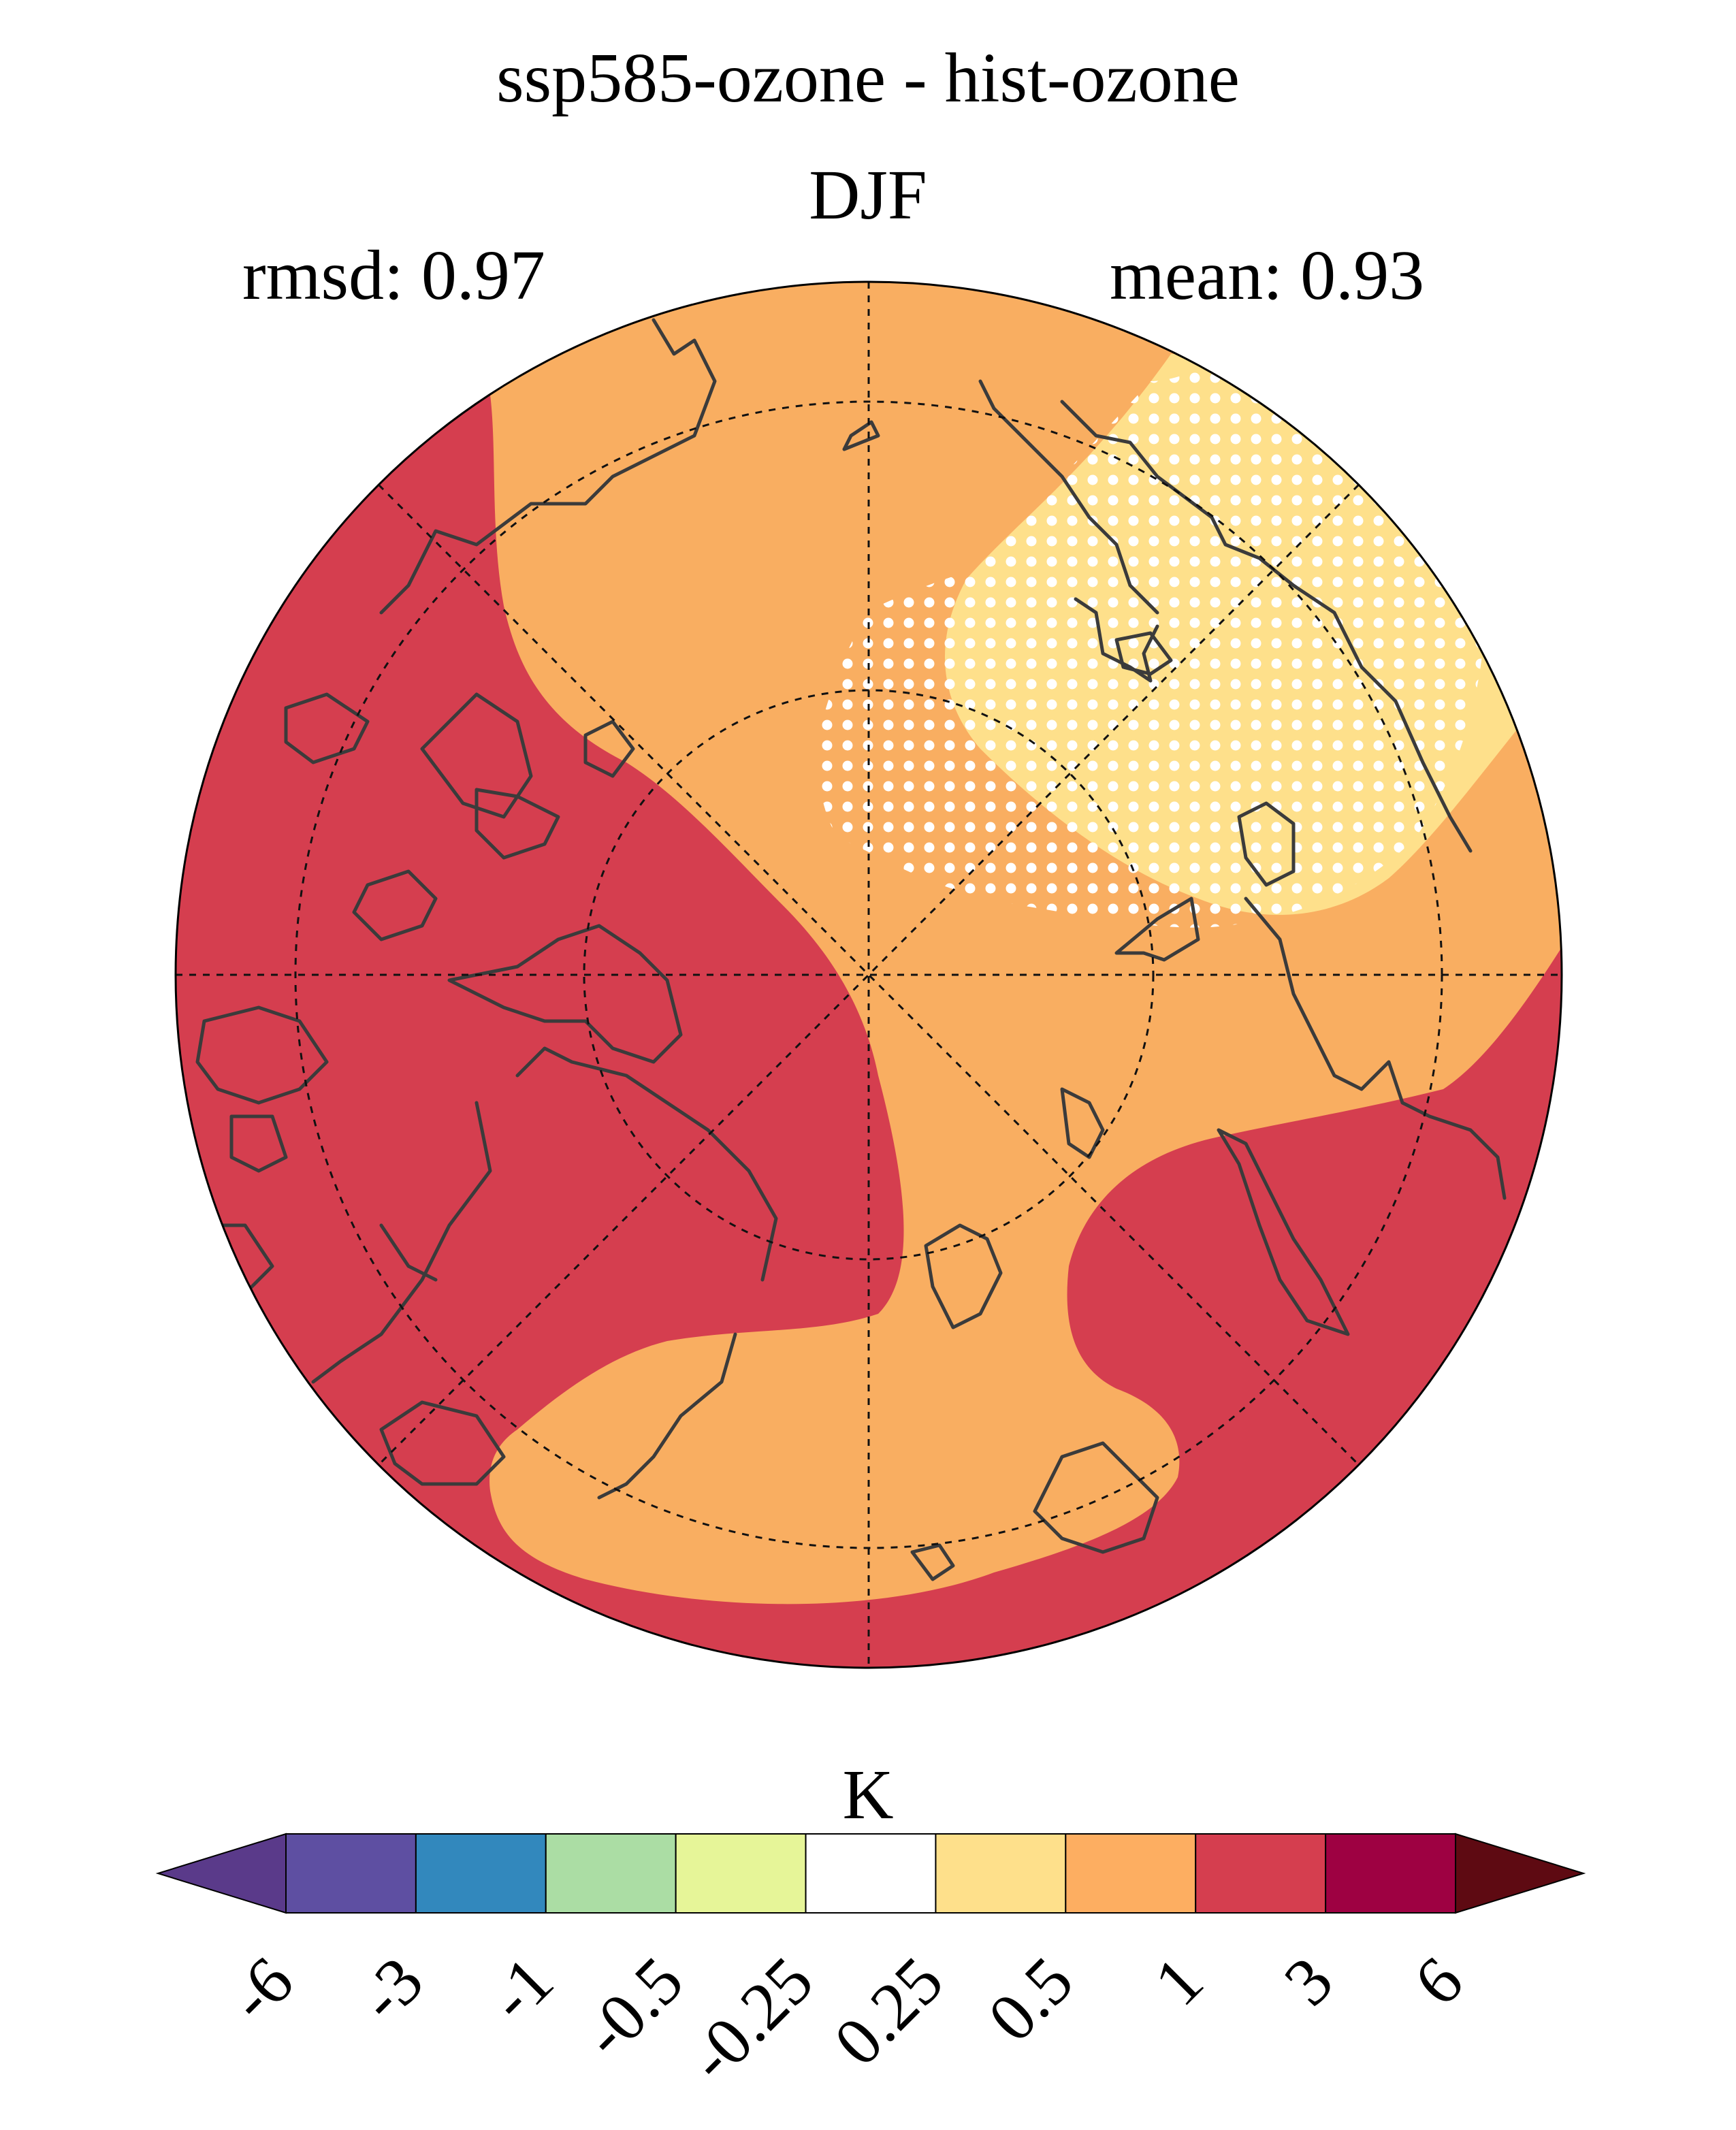  What do you see at coordinates (1267, 275) in the screenshot?
I see `mean-label: mean: 0.93` at bounding box center [1267, 275].